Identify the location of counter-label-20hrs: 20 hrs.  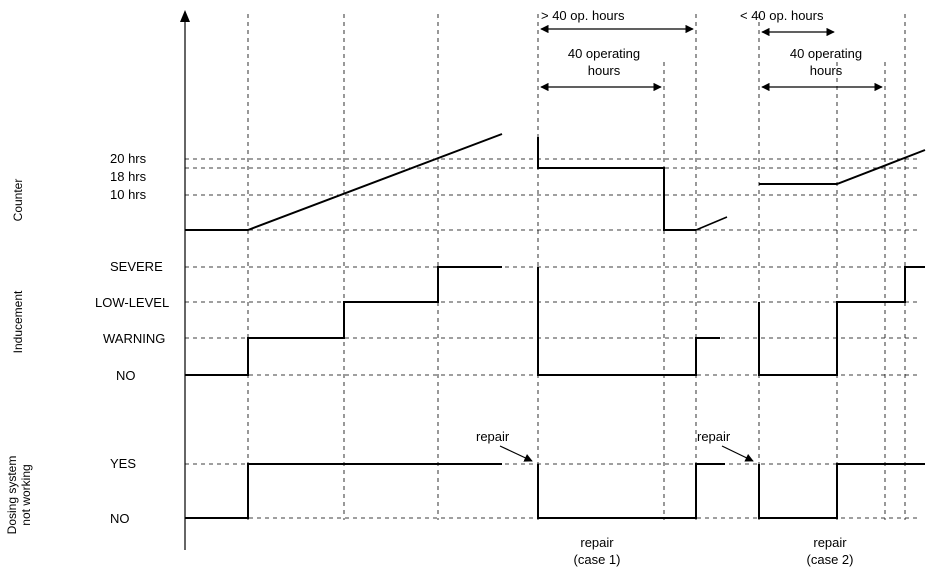
(128, 158).